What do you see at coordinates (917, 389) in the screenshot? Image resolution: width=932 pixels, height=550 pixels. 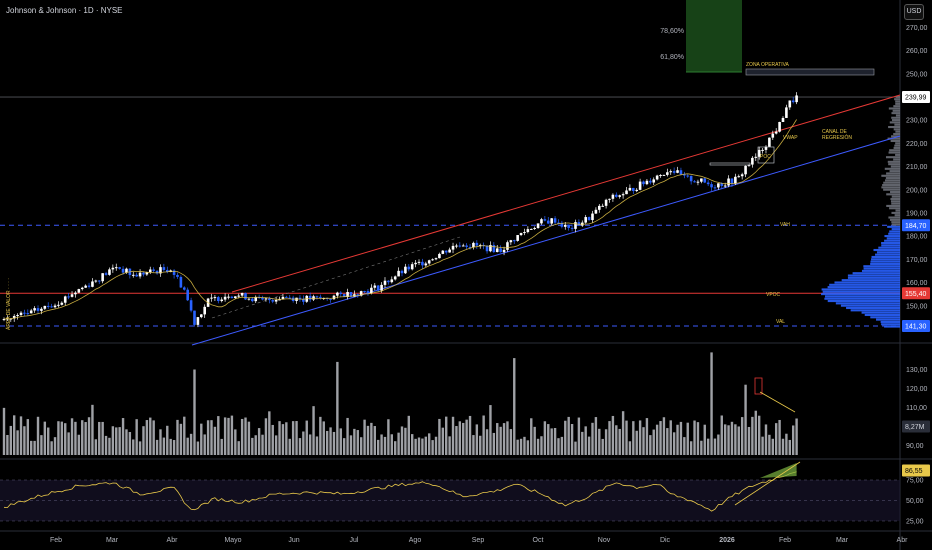 I see `volume-tick-label: 120,00` at bounding box center [917, 389].